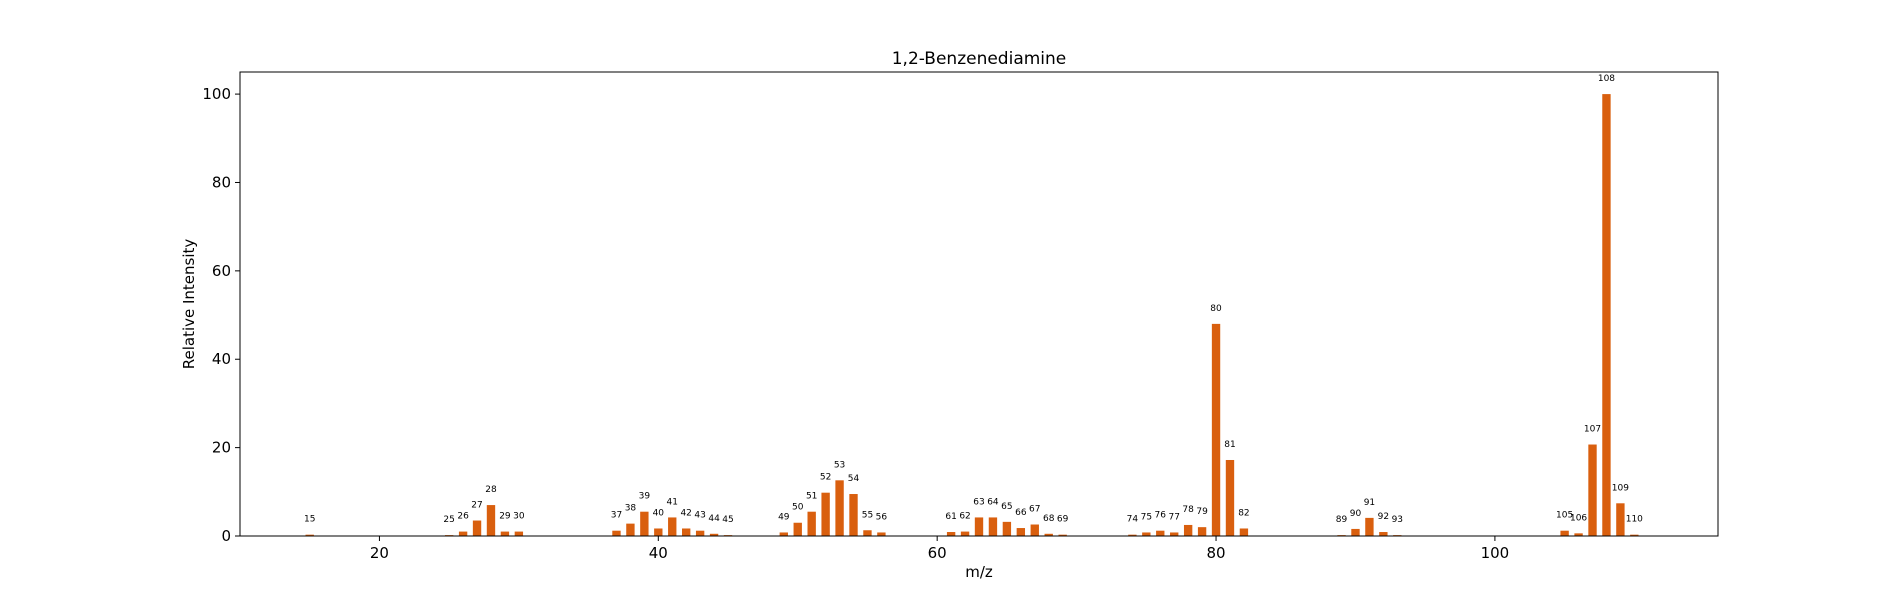 Image resolution: width=1900 pixels, height=600 pixels. Describe the element at coordinates (1383, 517) in the screenshot. I see `bar-label: 92` at that location.